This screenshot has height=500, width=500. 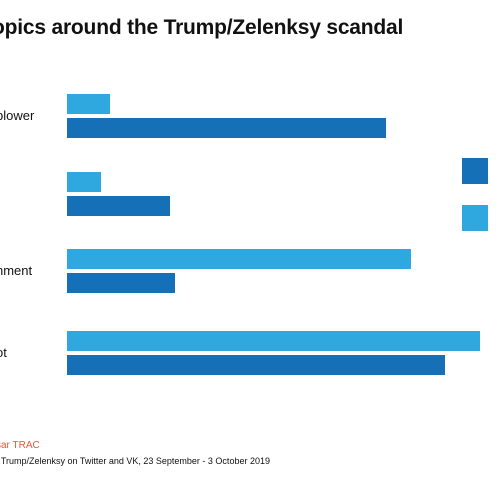 What do you see at coordinates (20, 445) in the screenshot?
I see `source-label: sar TRAC` at bounding box center [20, 445].